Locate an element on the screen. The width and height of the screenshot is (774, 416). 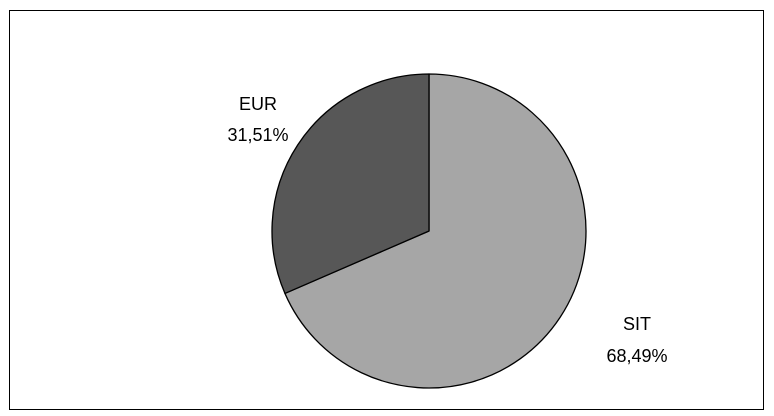
slice-label-eur-value: 31,51% is located at coordinates (257, 135).